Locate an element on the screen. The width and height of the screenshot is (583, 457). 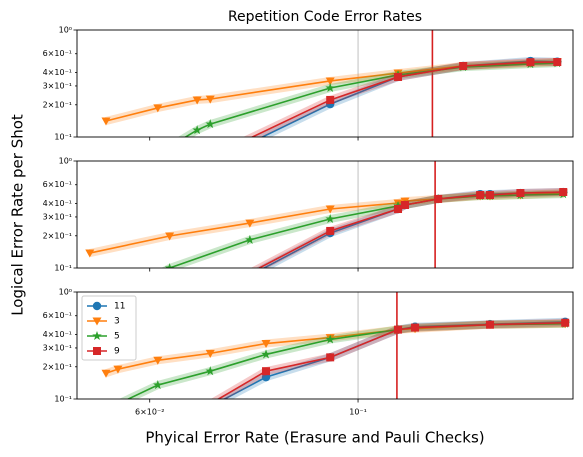
legend-box is located at coordinates (109, 328).